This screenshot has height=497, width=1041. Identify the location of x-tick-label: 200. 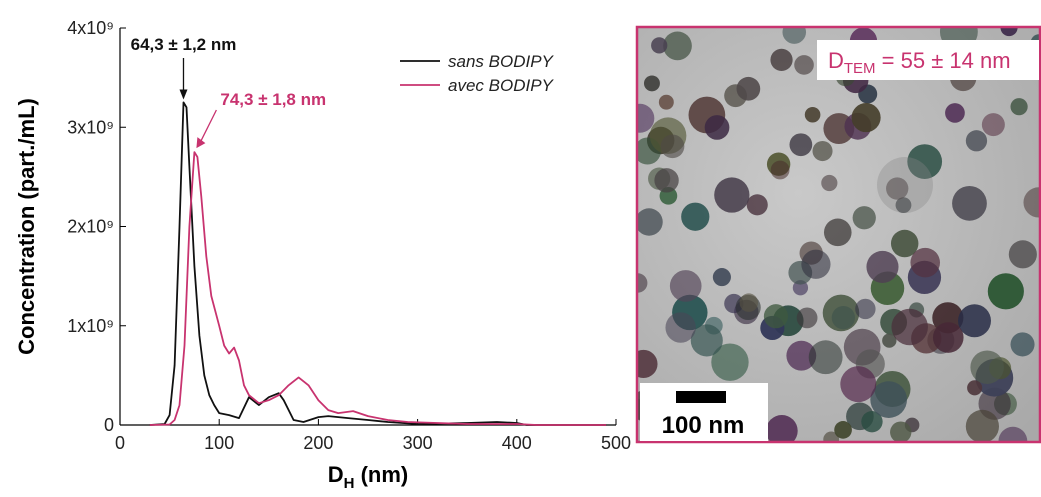
(318, 443).